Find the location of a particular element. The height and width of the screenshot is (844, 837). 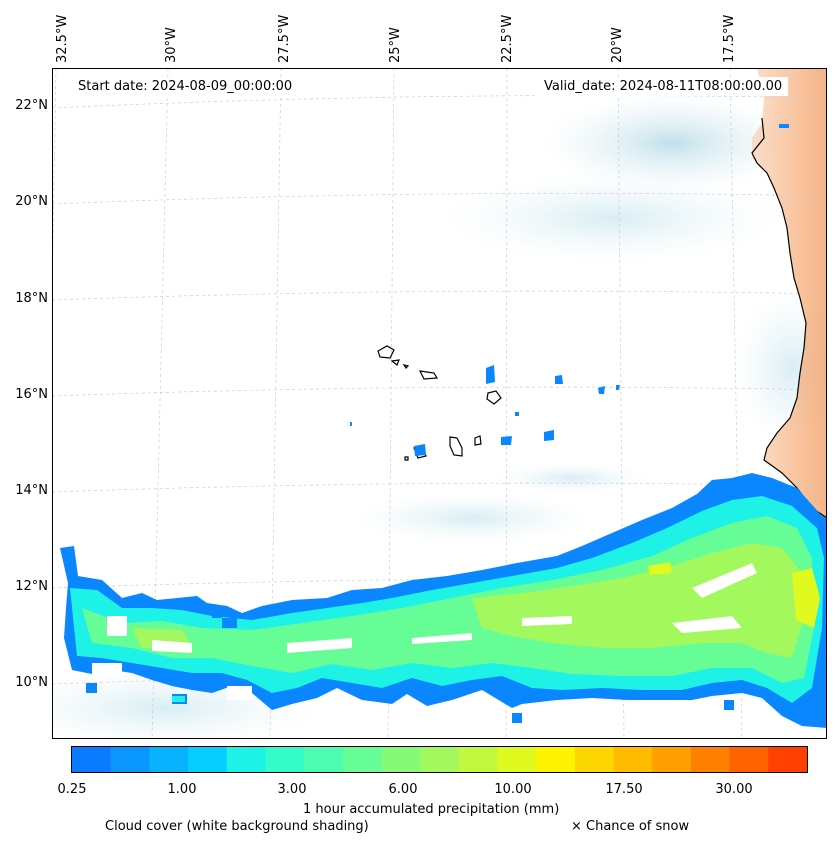

colorbar-tick: 17.50 is located at coordinates (624, 789).